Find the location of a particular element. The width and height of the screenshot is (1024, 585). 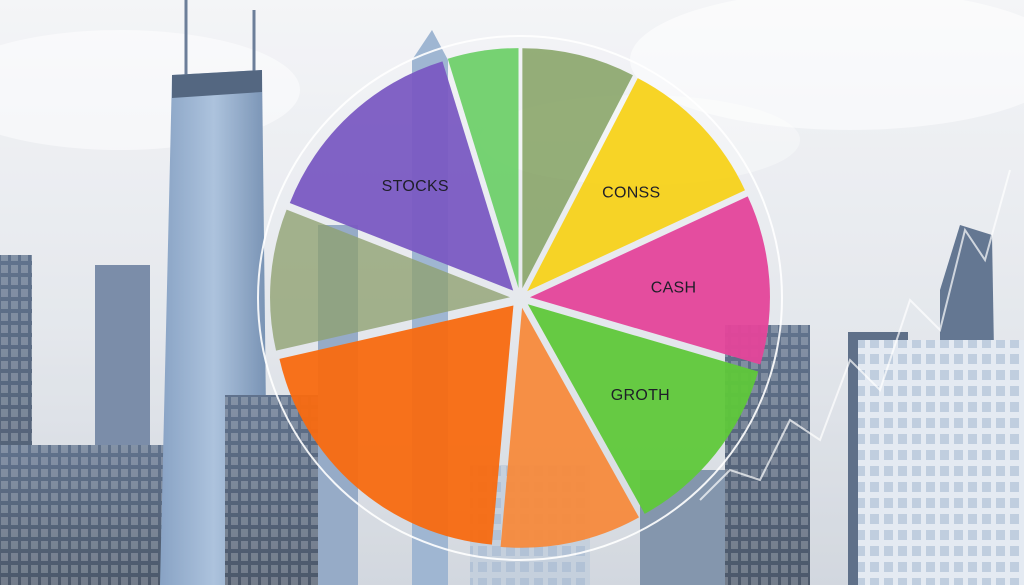

tower-crown is located at coordinates (217, 84).